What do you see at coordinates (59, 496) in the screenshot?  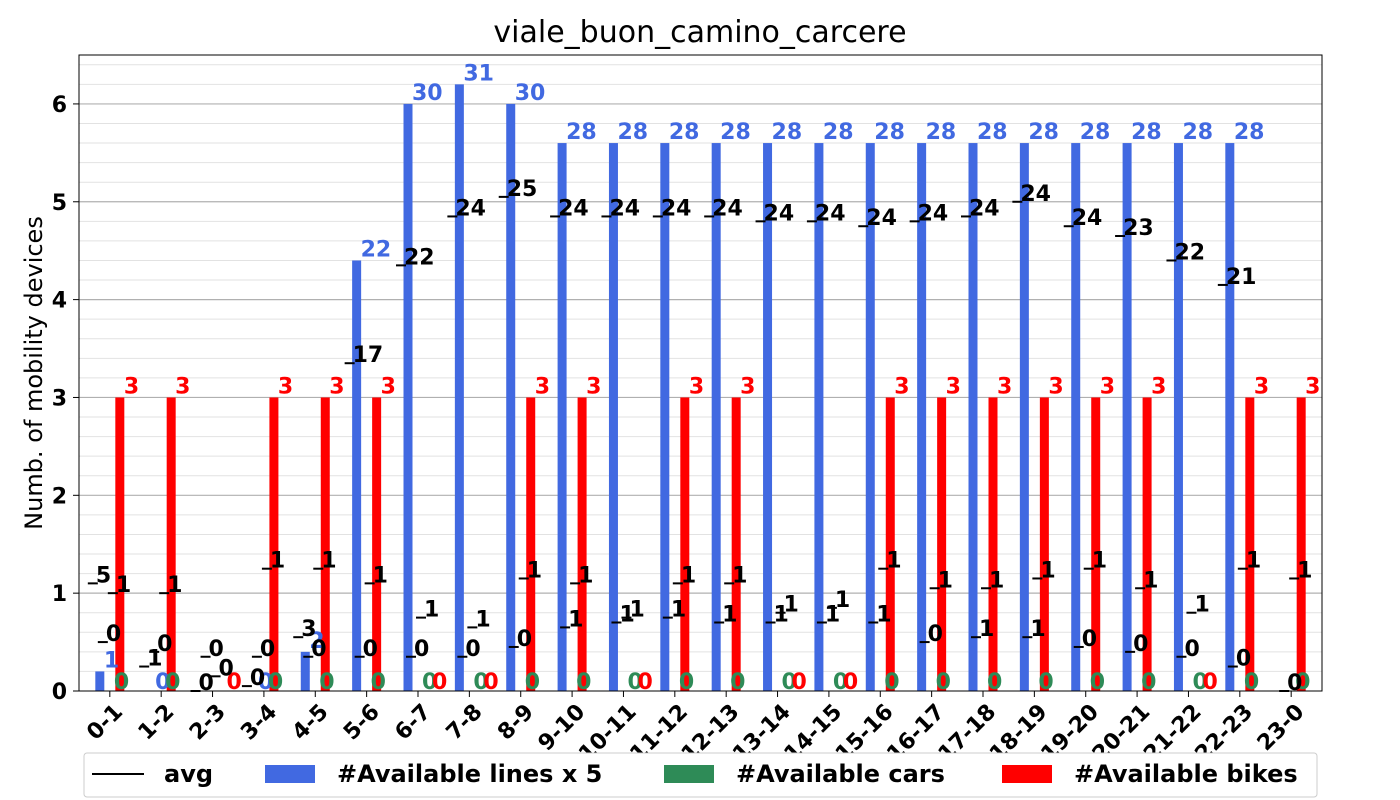 I see `y-tick-label: 2` at bounding box center [59, 496].